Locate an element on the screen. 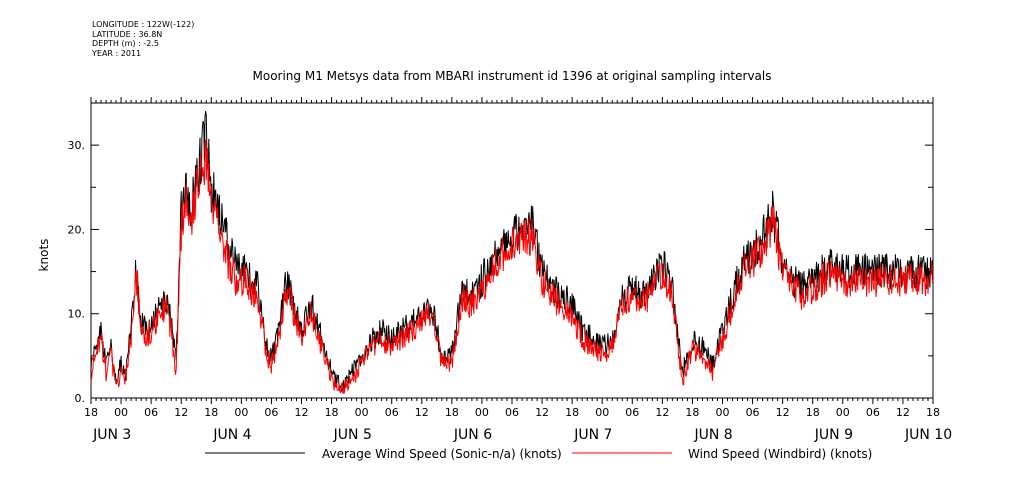 This screenshot has width=1009, height=504. x-date-label: JUN 9 is located at coordinates (833, 435).